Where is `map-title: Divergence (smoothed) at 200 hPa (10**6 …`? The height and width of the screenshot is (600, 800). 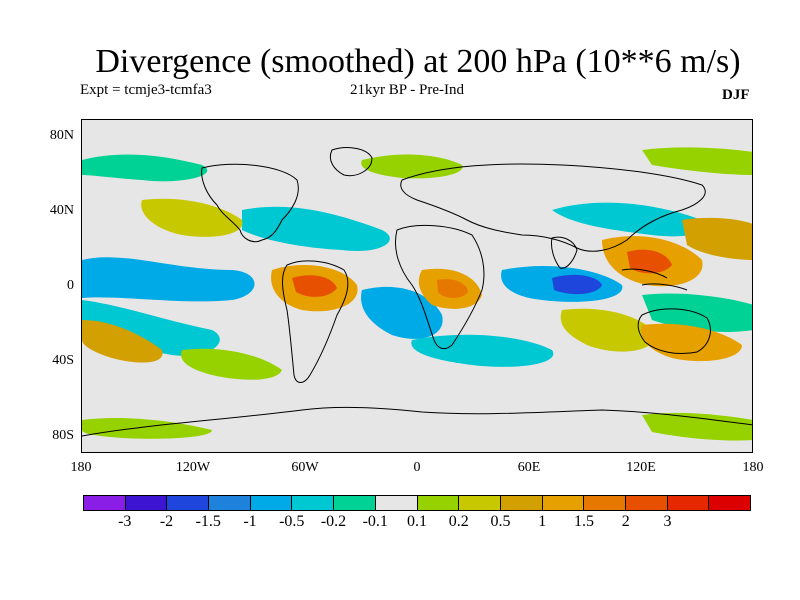 map-title: Divergence (smoothed) at 200 hPa (10**6 … is located at coordinates (418, 61).